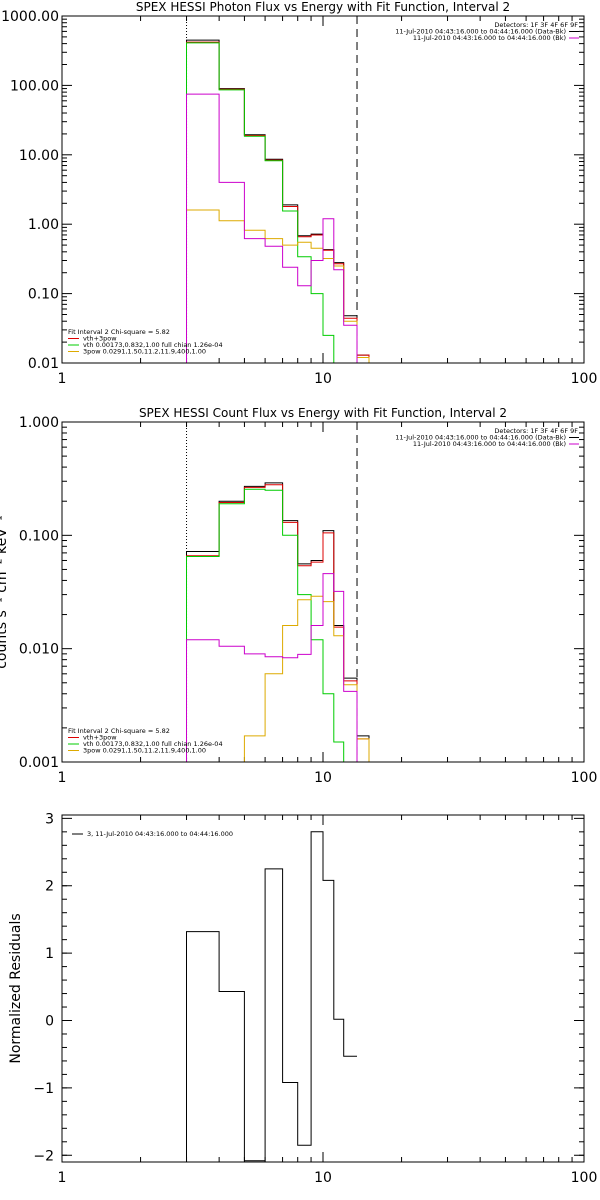 The width and height of the screenshot is (600, 1200). Describe the element at coordinates (39, 423) in the screenshot. I see `y-tick-label: 1.000` at that location.